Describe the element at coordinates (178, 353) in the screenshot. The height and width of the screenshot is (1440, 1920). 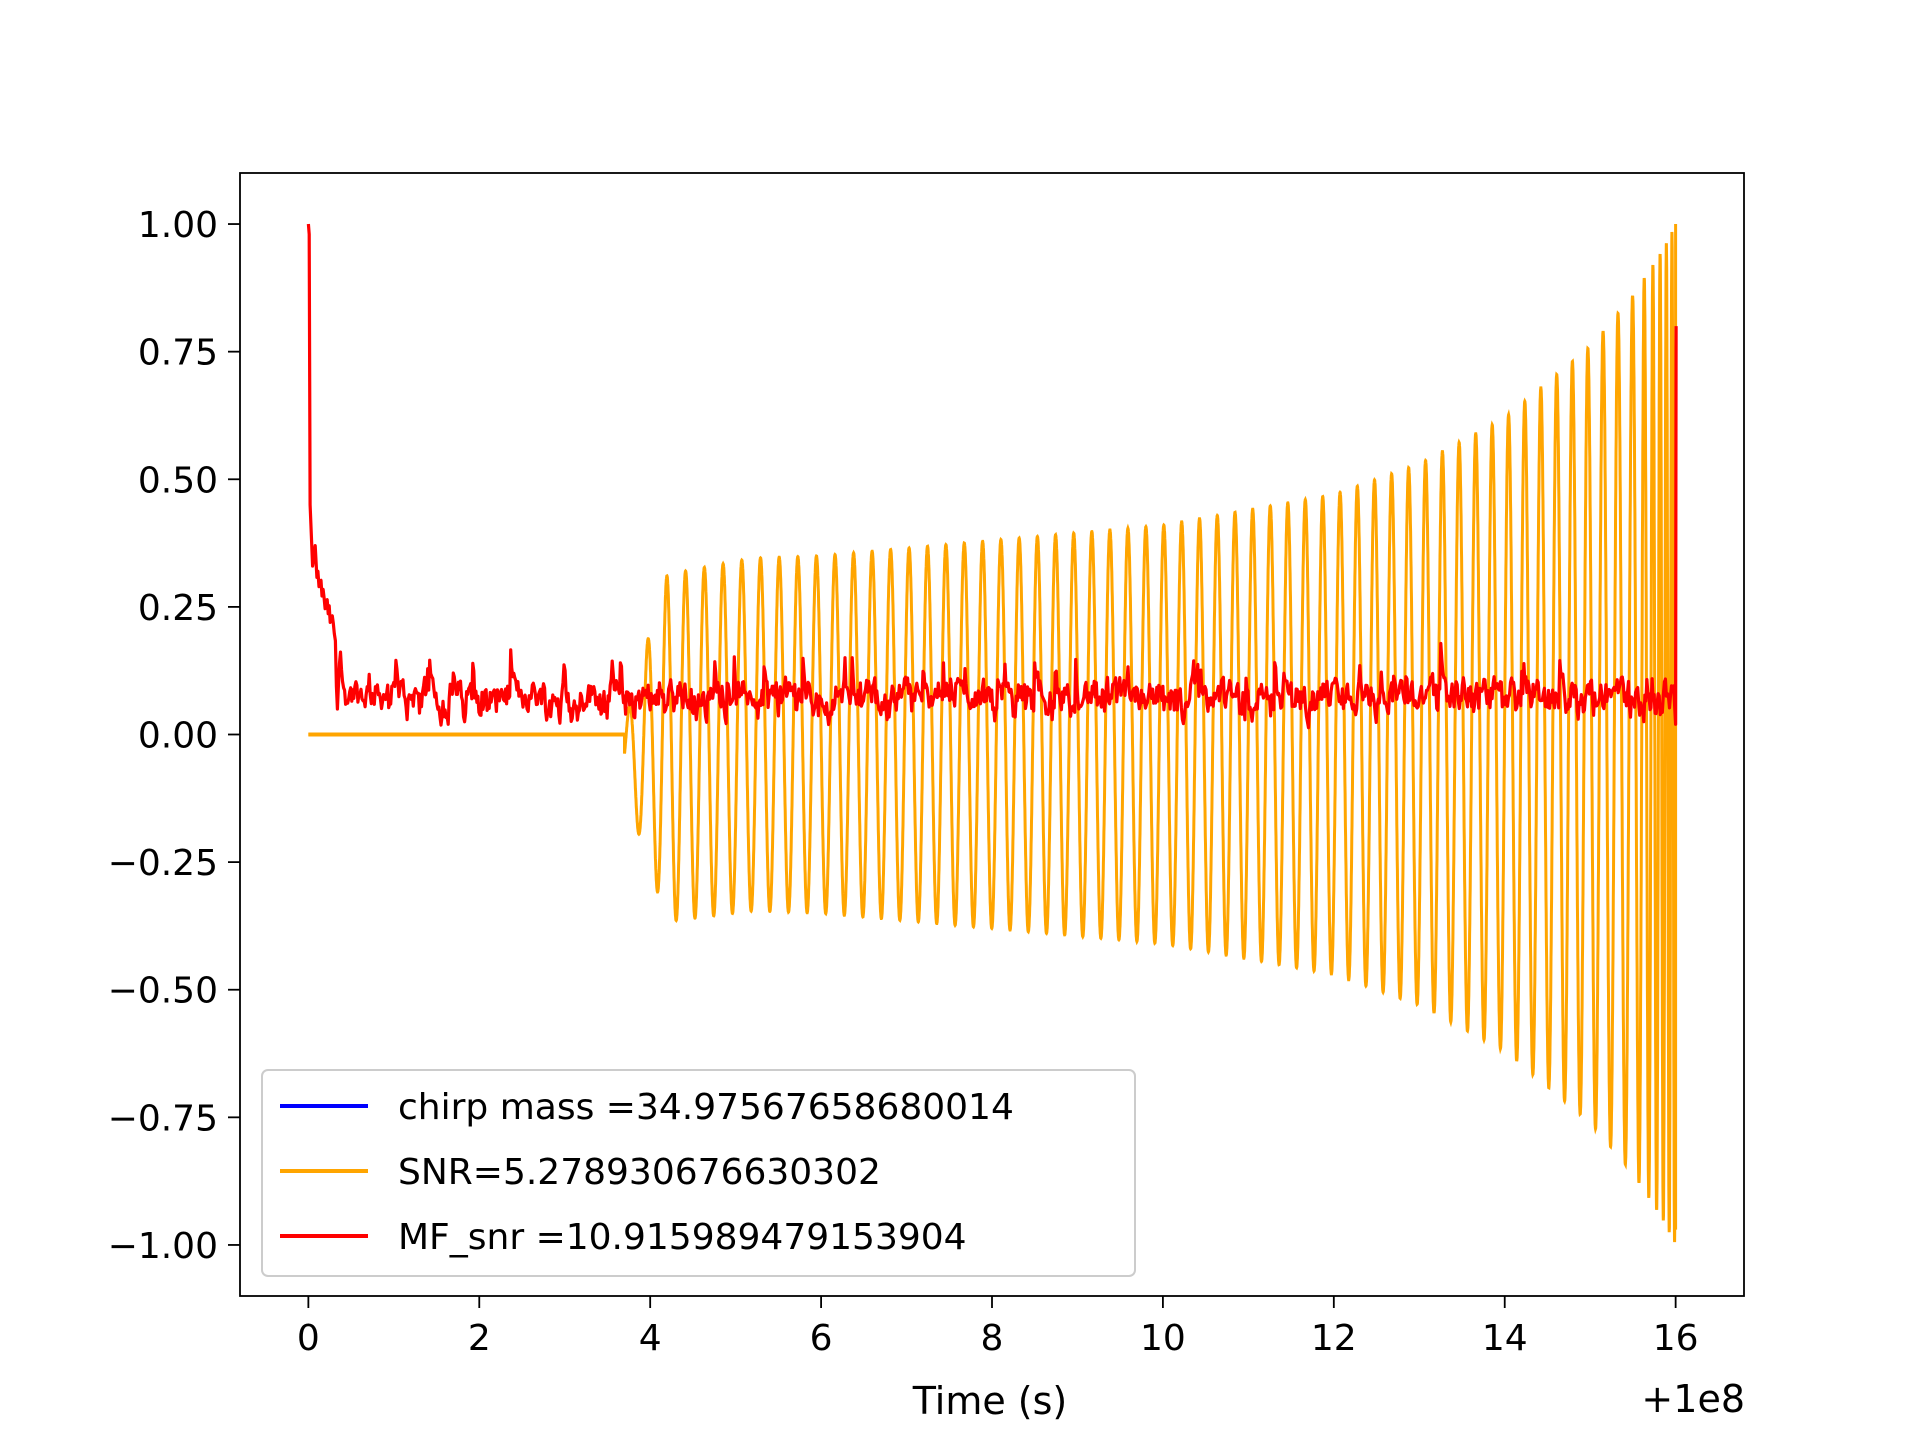
I see `y-tick-label: 0.75` at that location.